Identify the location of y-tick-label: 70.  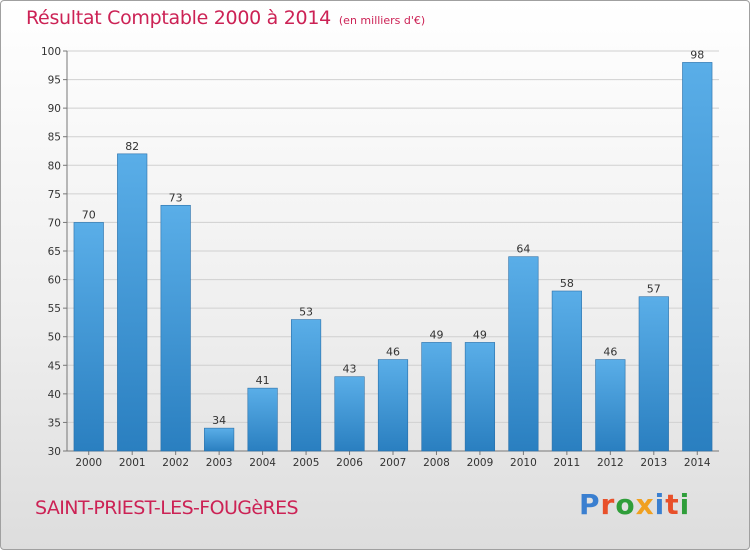
(54, 223).